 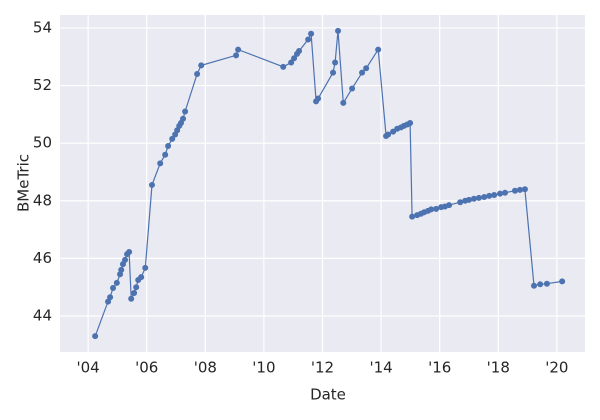 What do you see at coordinates (205, 368) in the screenshot?
I see `x-tick-label: '08` at bounding box center [205, 368].